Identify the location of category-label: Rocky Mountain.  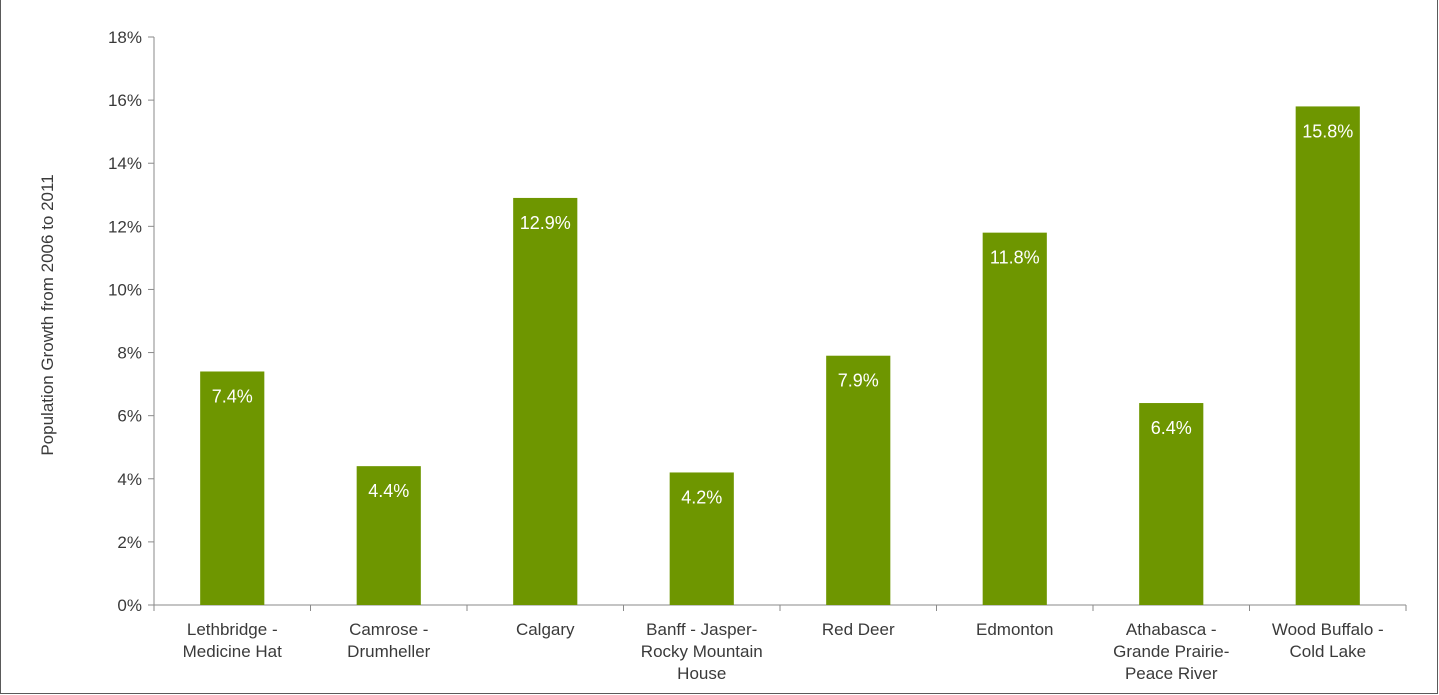
(702, 651).